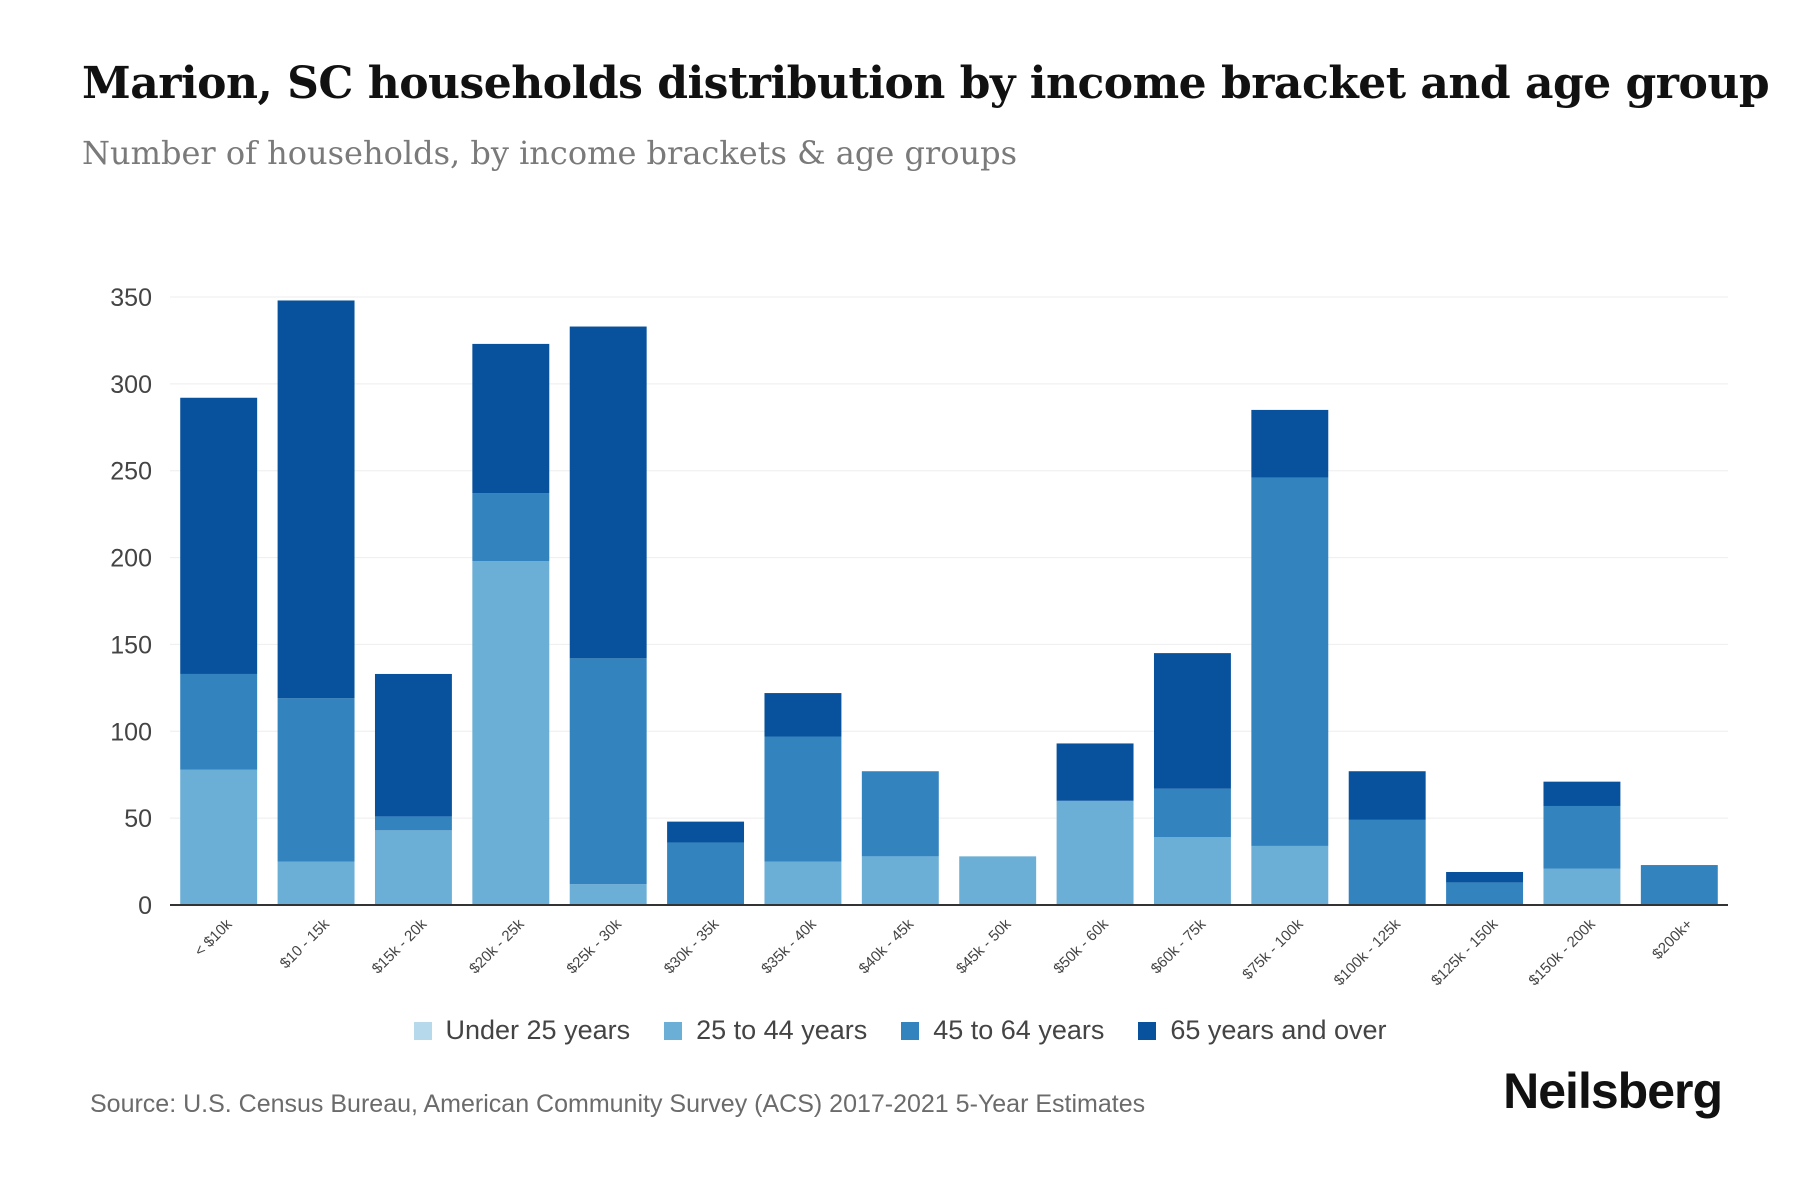 The image size is (1800, 1200). Describe the element at coordinates (131, 559) in the screenshot. I see `y-tick-label: 200` at that location.